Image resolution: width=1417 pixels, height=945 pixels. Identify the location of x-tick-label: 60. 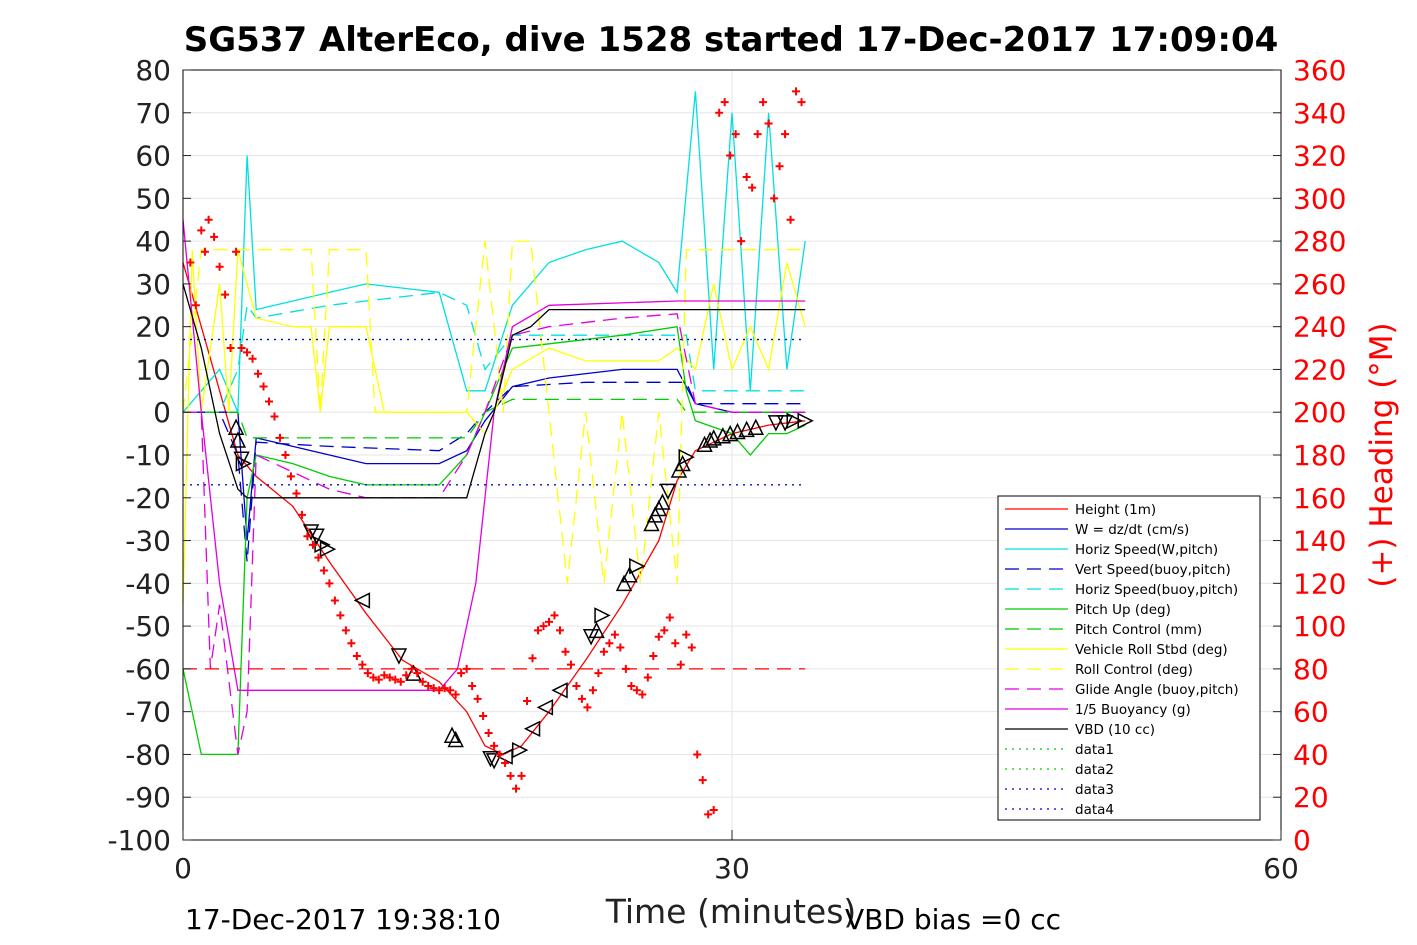
(1281, 868).